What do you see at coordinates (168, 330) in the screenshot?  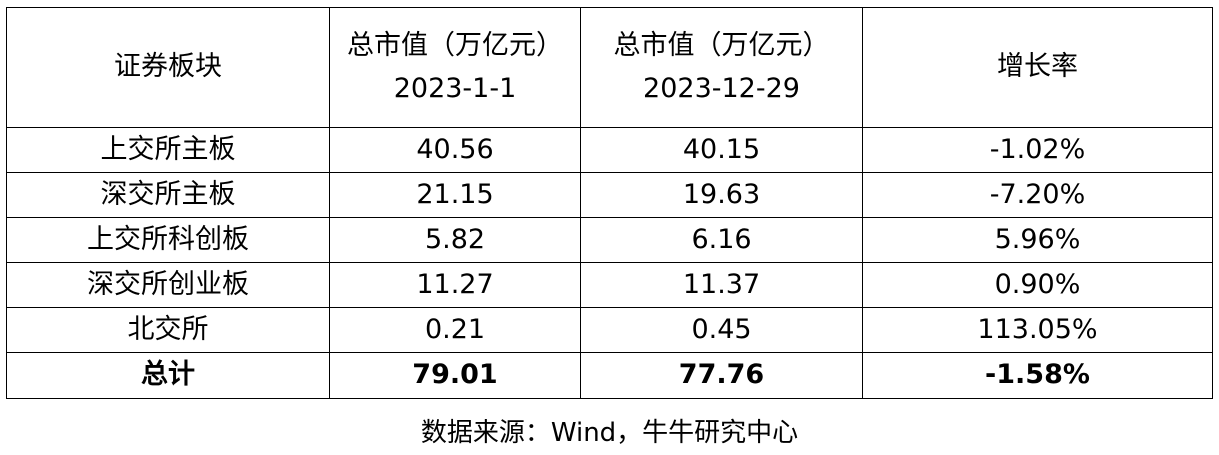 I see `row-sector: 北交所` at bounding box center [168, 330].